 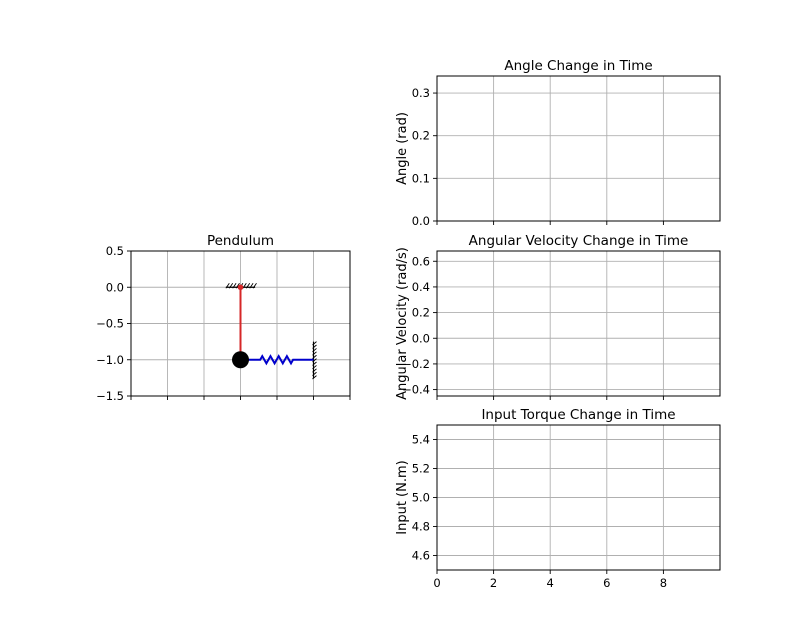 What do you see at coordinates (110, 360) in the screenshot?
I see `y-tick-label: −1.0` at bounding box center [110, 360].